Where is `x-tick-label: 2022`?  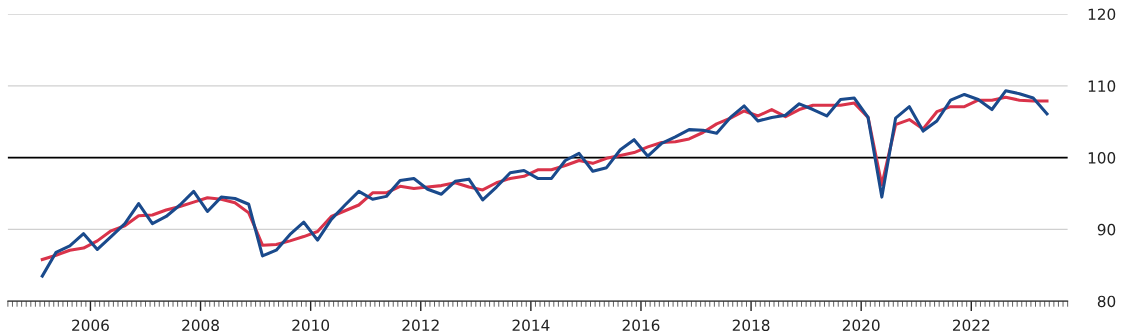 x-tick-label: 2022 is located at coordinates (971, 325).